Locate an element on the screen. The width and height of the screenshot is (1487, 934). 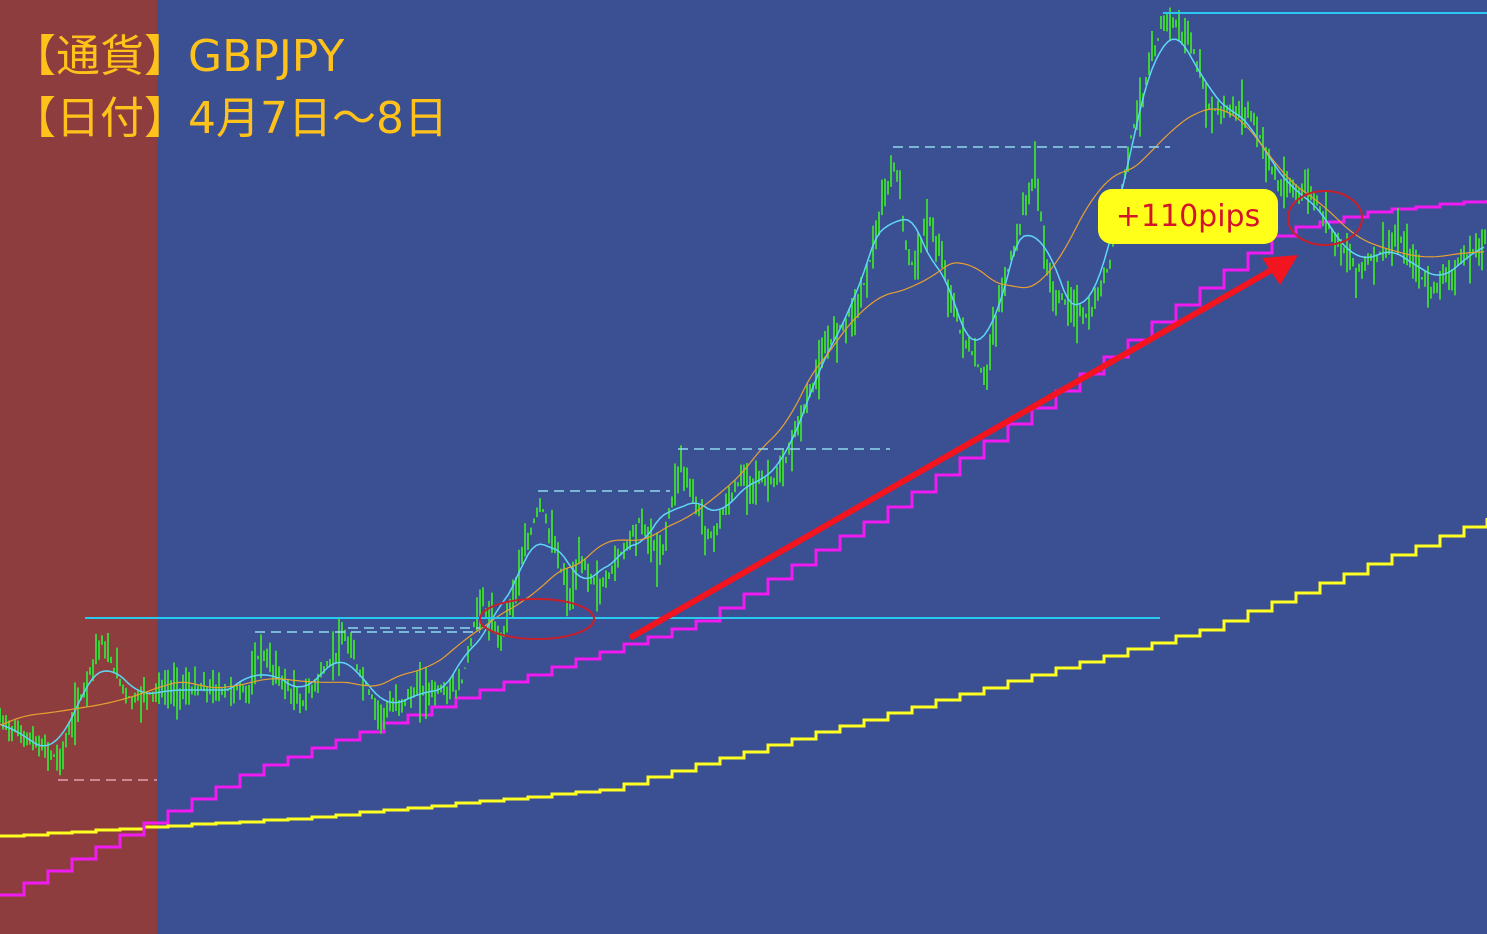
past-session-band is located at coordinates (78, 467).